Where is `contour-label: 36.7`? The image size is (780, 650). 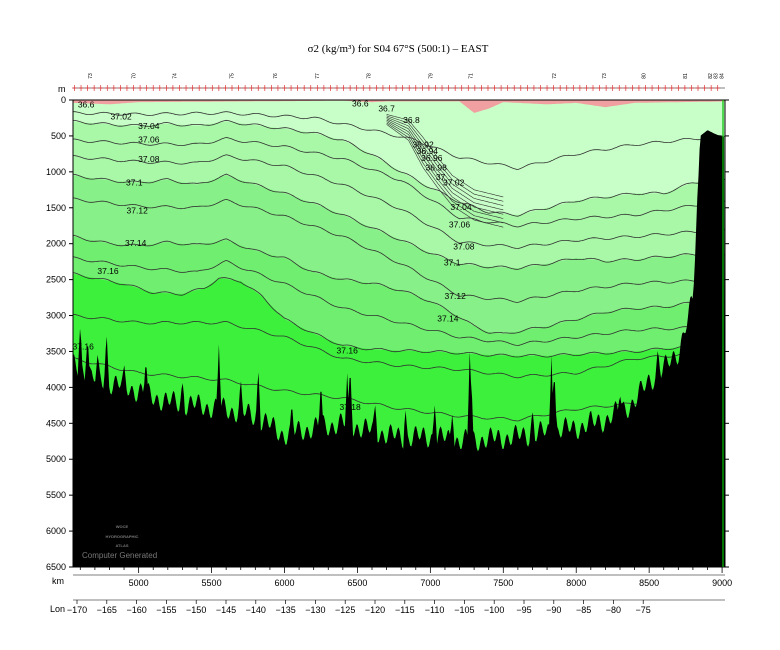 contour-label: 36.7 is located at coordinates (386, 109).